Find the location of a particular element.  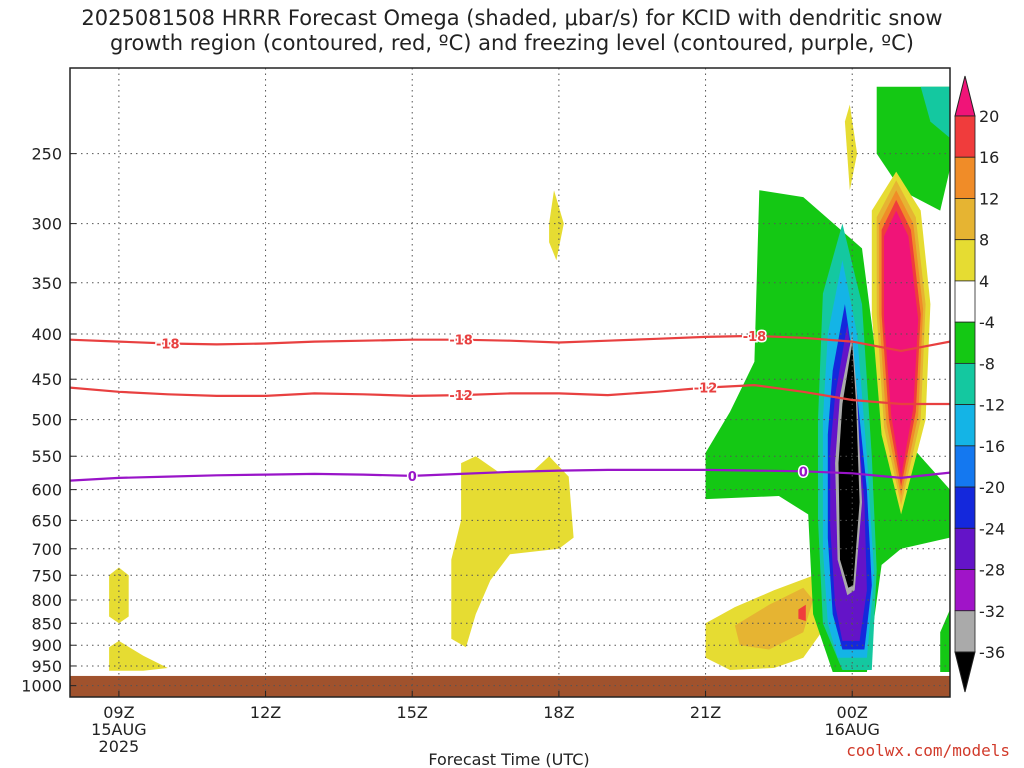

x-tick-label-18Z-0: 18Z is located at coordinates (558, 712).